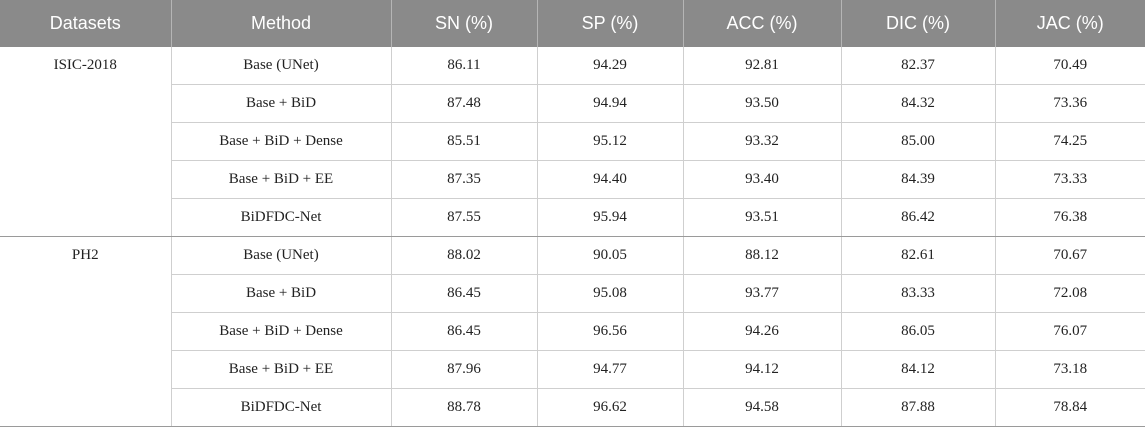 The width and height of the screenshot is (1145, 433). I want to click on jac-cell: 76.07, so click(1069, 331).